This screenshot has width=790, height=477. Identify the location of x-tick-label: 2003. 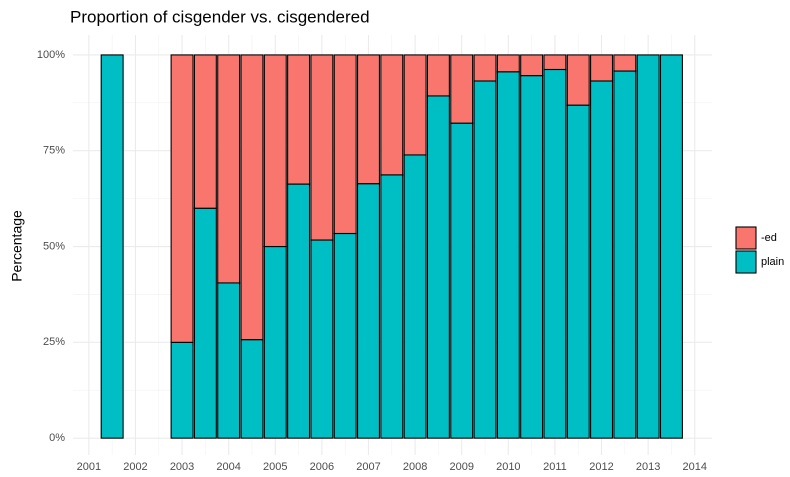
(182, 467).